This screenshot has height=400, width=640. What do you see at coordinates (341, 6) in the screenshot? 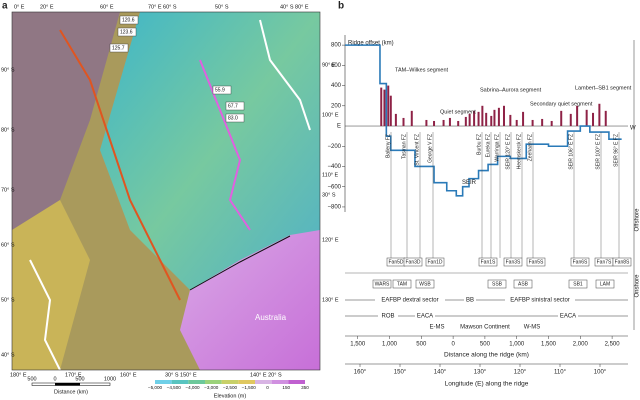
I see `panel-label: b` at bounding box center [341, 6].